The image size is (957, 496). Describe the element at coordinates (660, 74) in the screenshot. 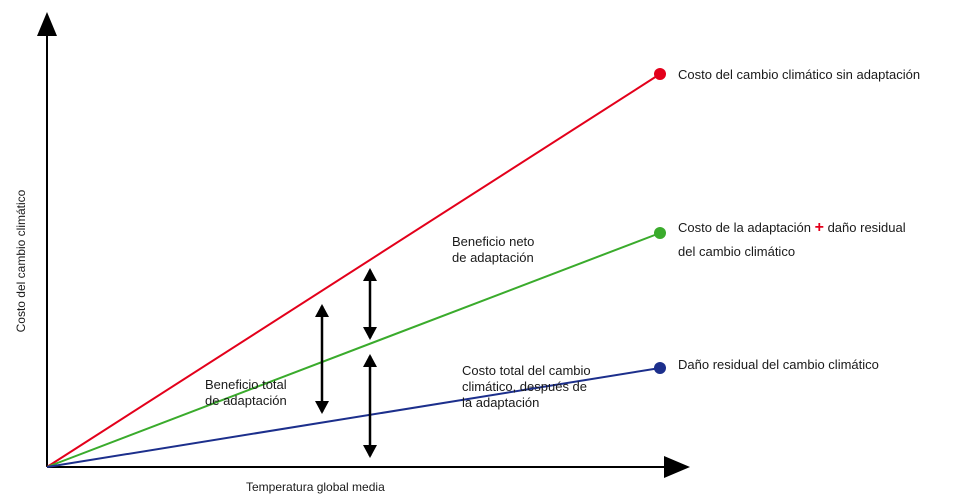

I see `cost-without-adaptation-dot` at that location.